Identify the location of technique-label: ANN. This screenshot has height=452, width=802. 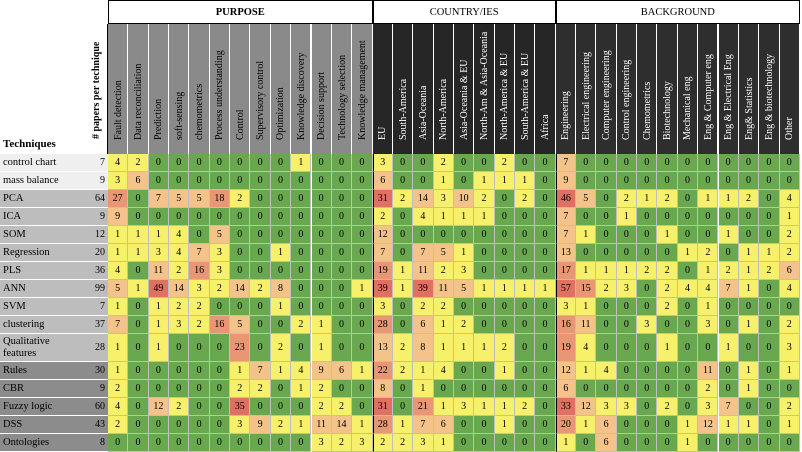
(42, 289).